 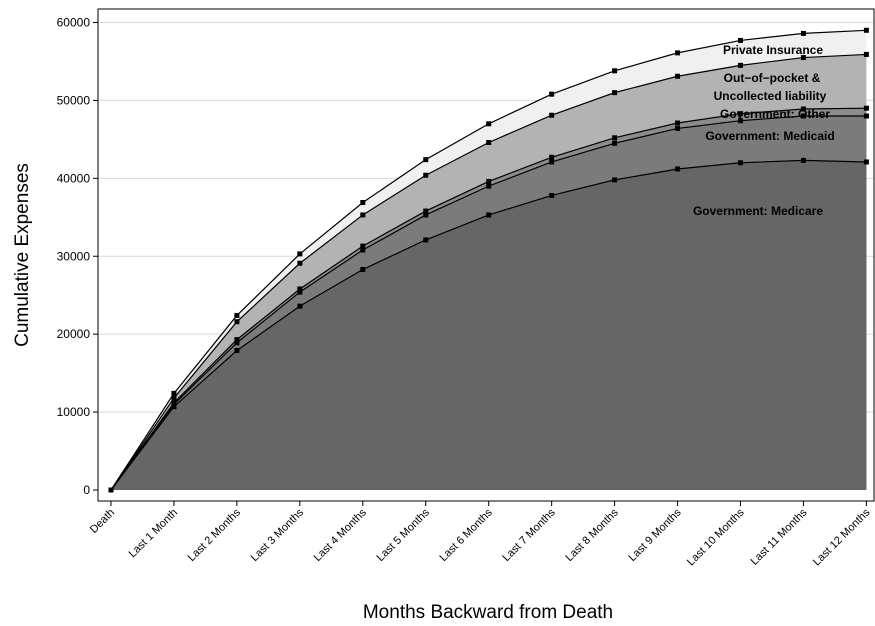 I want to click on y-tick-label-0: 0, so click(x=86, y=490).